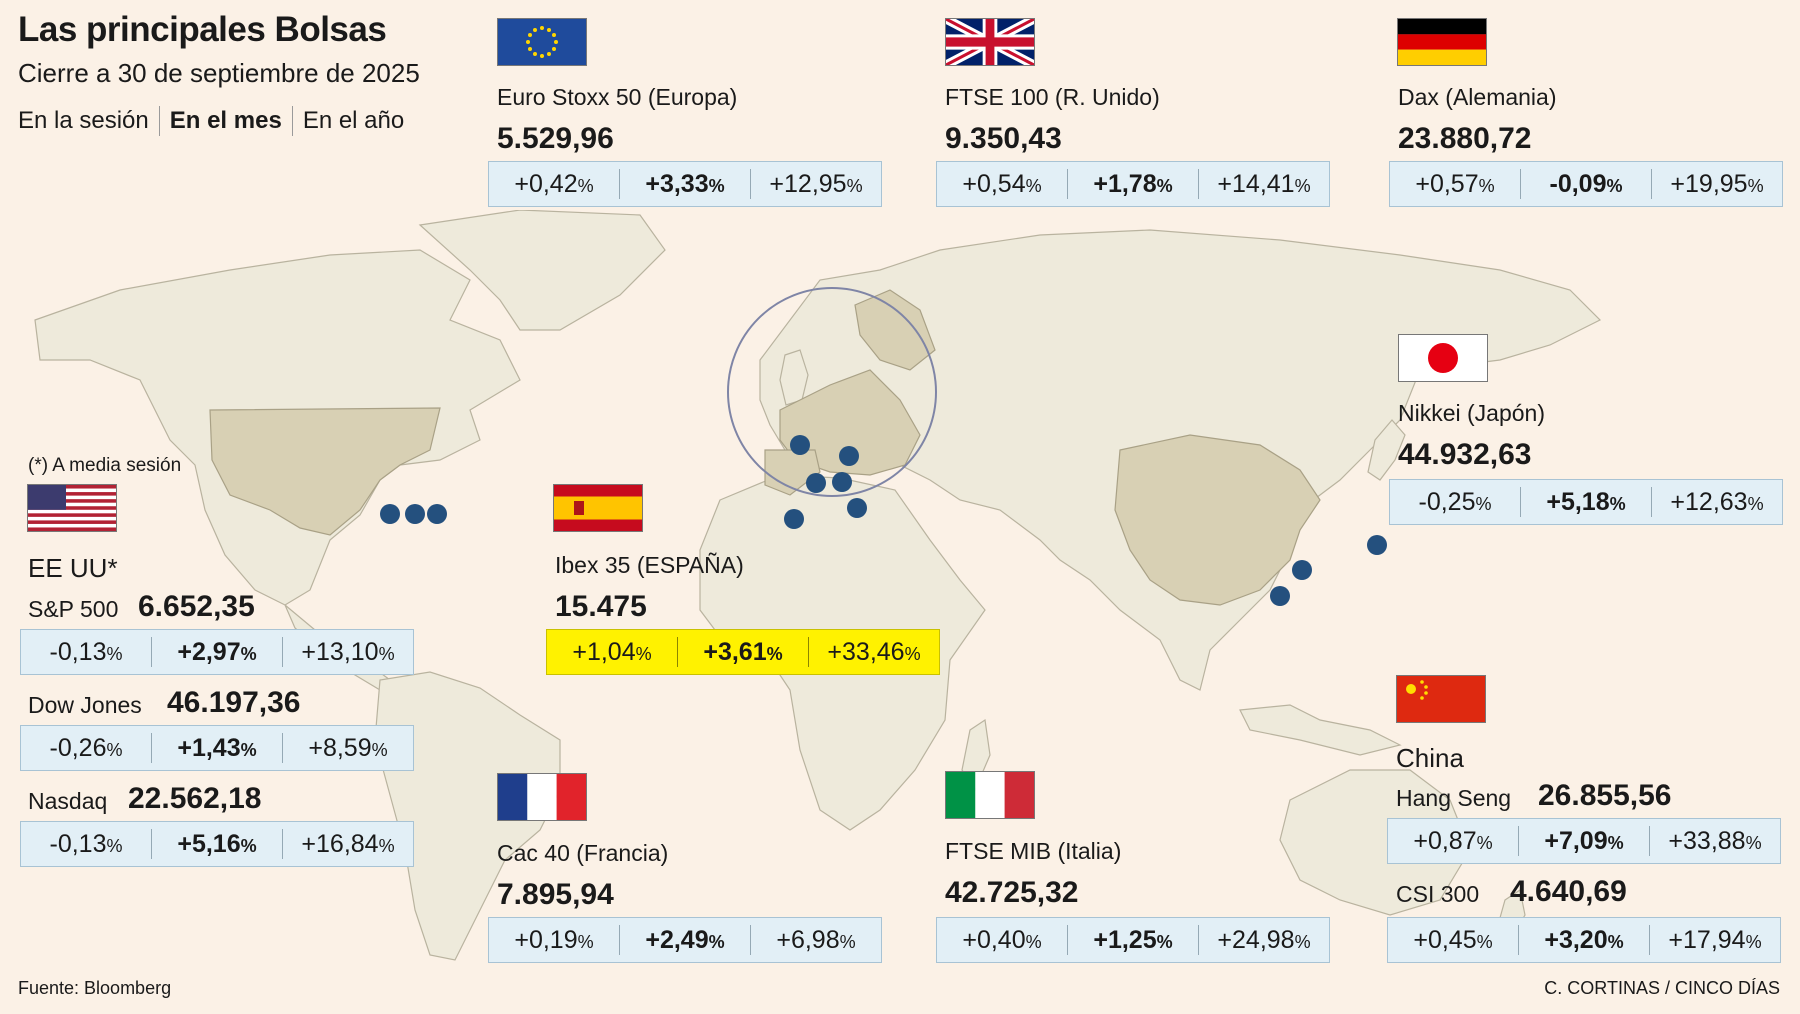 The height and width of the screenshot is (1014, 1800). Describe the element at coordinates (1002, 183) in the screenshot. I see `session-change: +0,54%` at that location.